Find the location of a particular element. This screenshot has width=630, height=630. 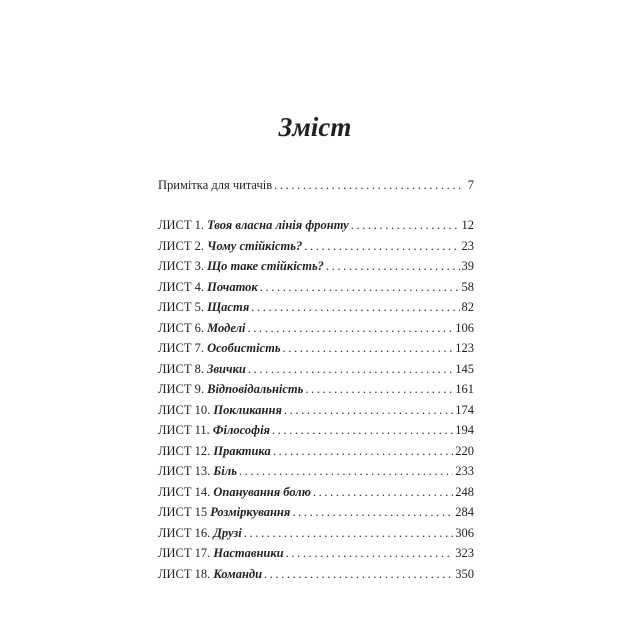

toc-row: ЛИСТ 17. Наставники 323 is located at coordinates (316, 556).